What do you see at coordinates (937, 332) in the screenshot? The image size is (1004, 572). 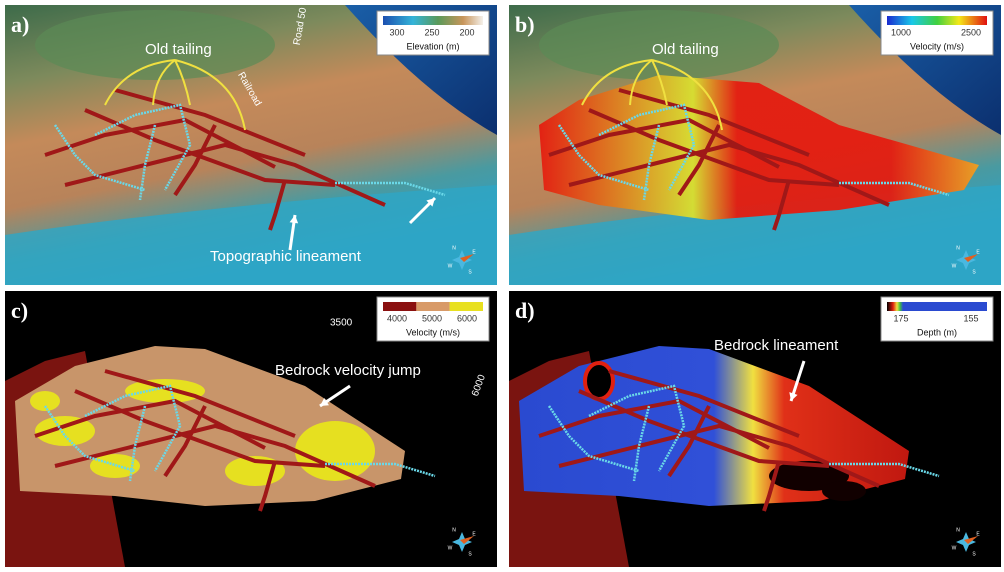 I see `legend-title: Depth (m)` at bounding box center [937, 332].